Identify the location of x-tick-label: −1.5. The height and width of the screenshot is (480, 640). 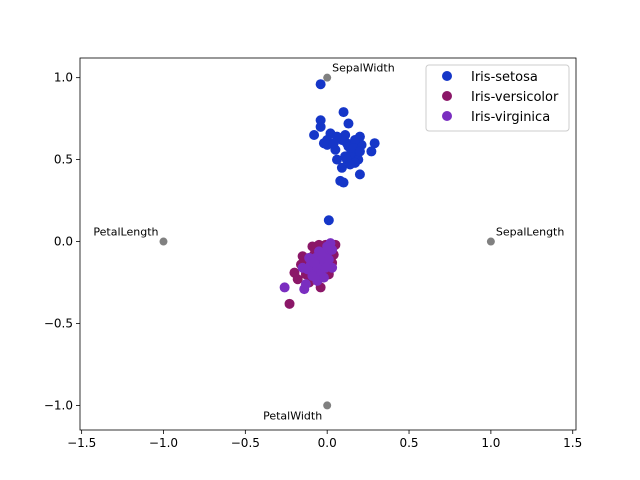
(81, 443).